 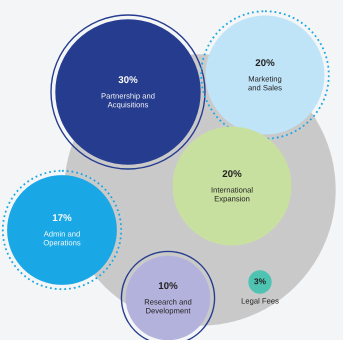 What do you see at coordinates (62, 218) in the screenshot?
I see `data-label: 17%` at bounding box center [62, 218].